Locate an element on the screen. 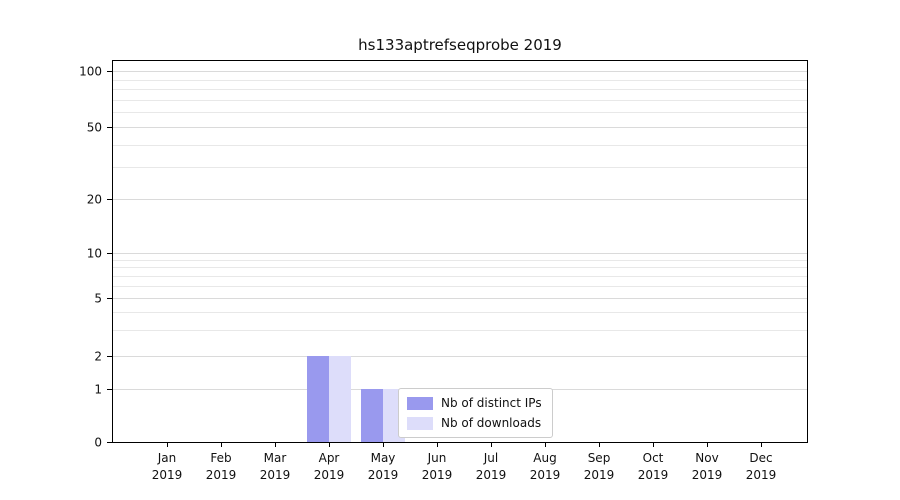  svg-text: 5 is located at coordinates (98, 299).